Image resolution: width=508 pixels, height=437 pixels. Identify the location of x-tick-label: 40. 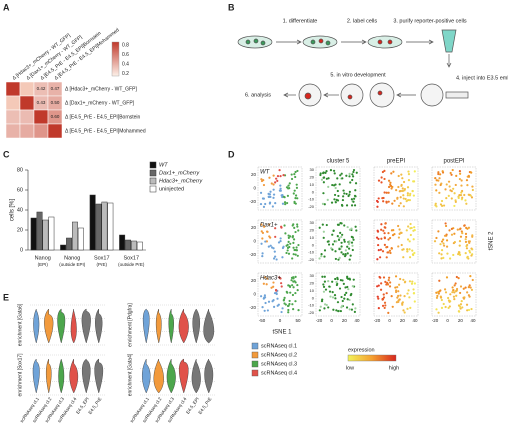
(473, 320).